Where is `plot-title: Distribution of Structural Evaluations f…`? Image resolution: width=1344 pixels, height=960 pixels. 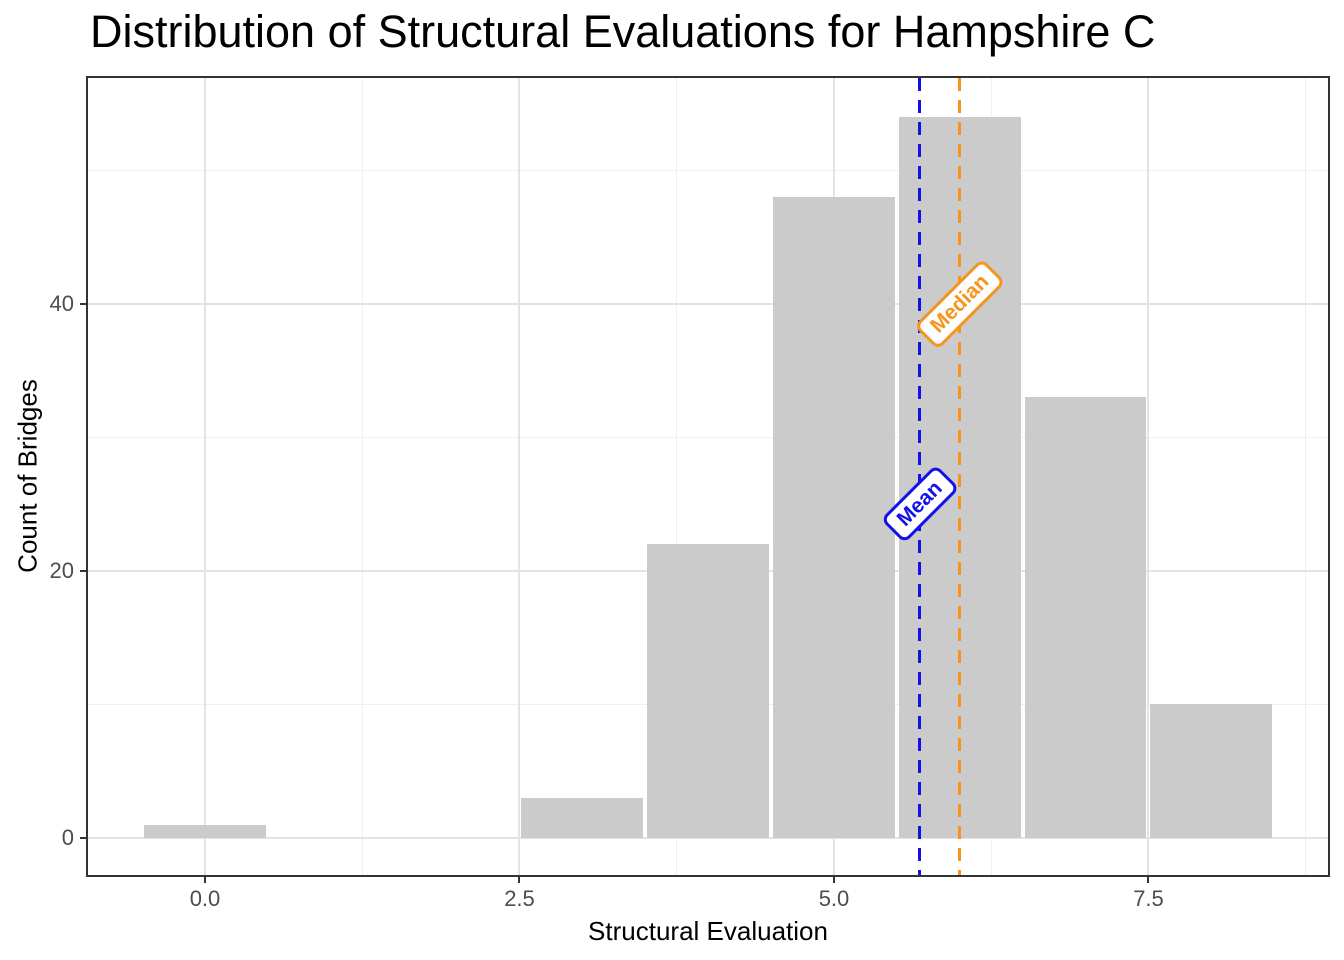 plot-title: Distribution of Structural Evaluations f… is located at coordinates (623, 31).